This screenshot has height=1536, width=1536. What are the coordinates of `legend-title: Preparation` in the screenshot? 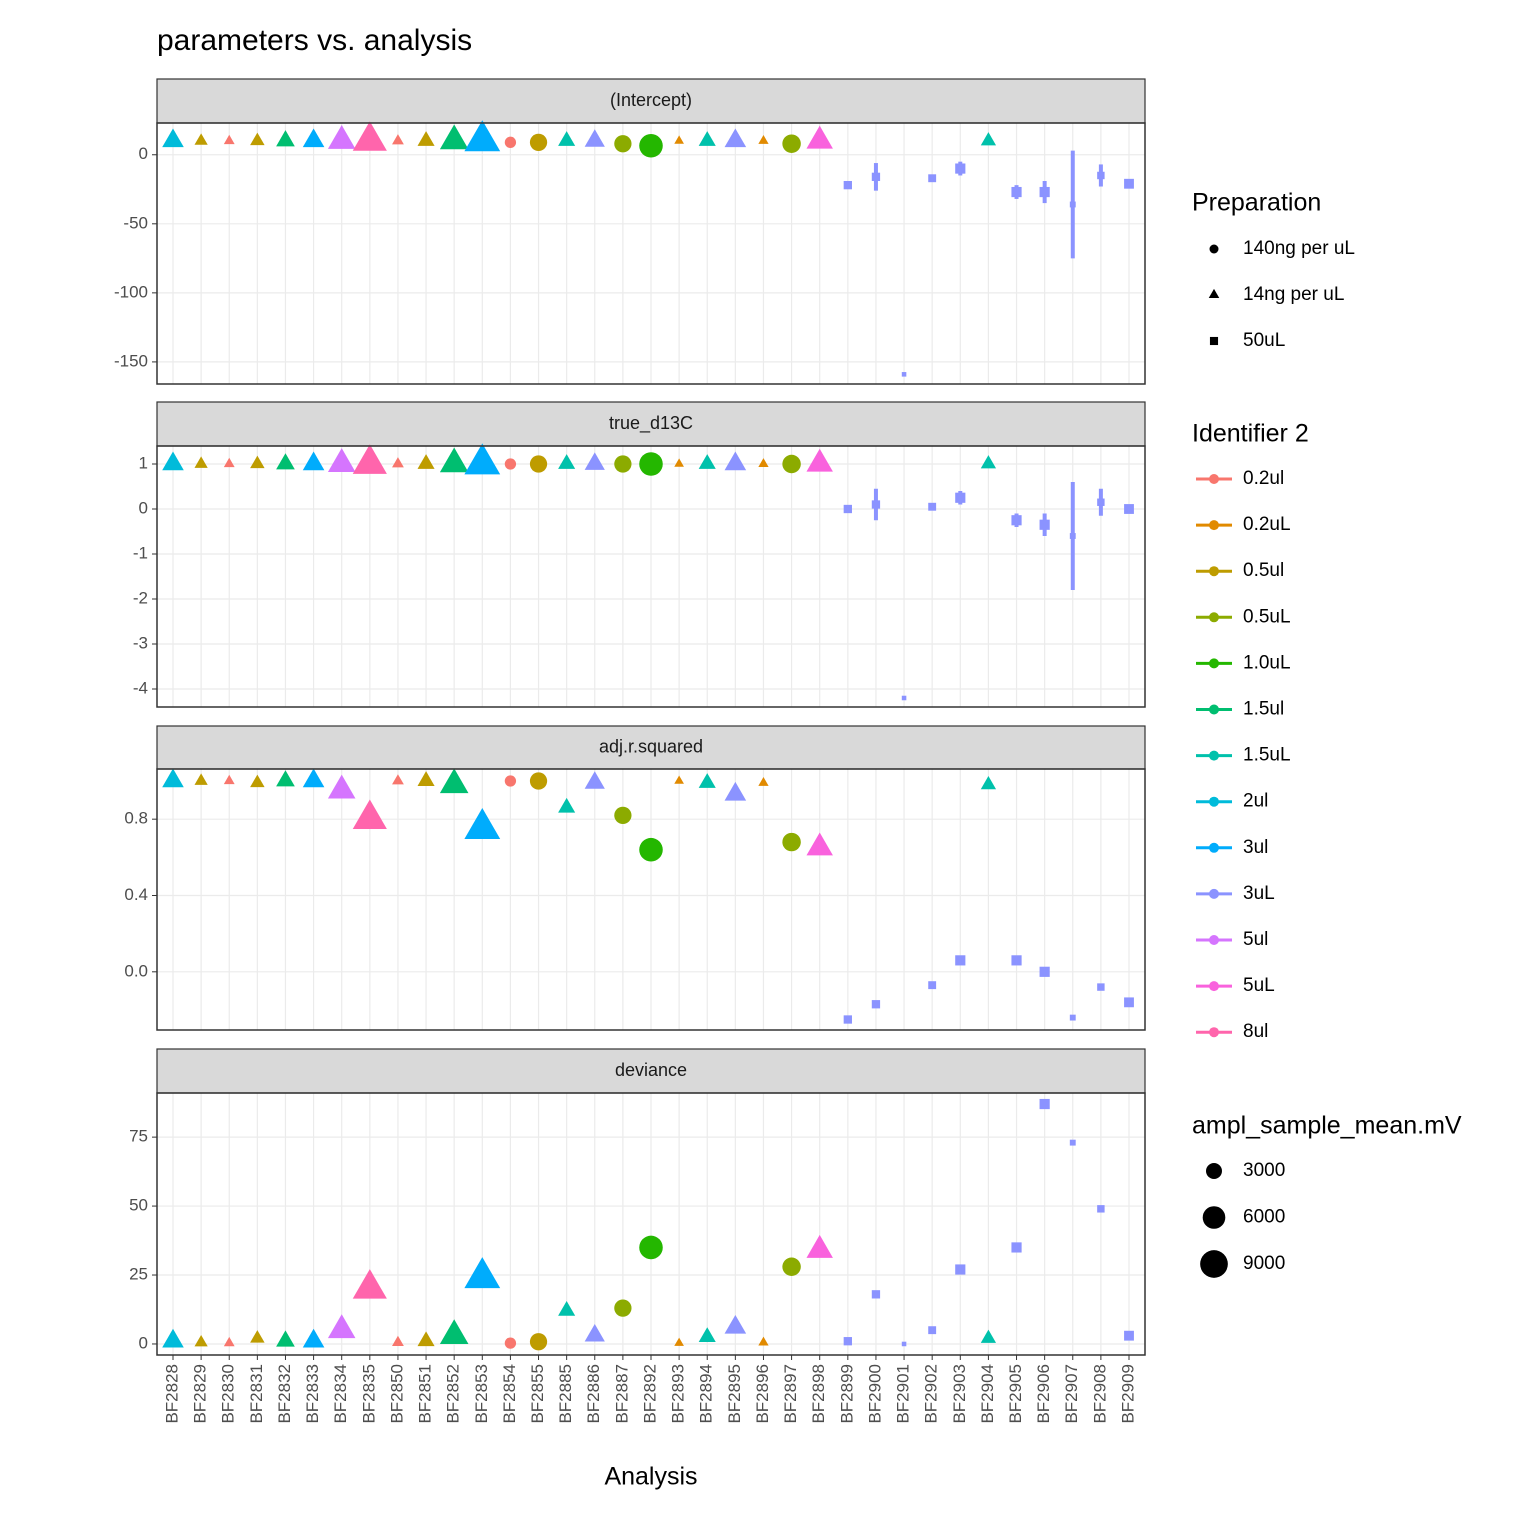 It's located at (1256, 203).